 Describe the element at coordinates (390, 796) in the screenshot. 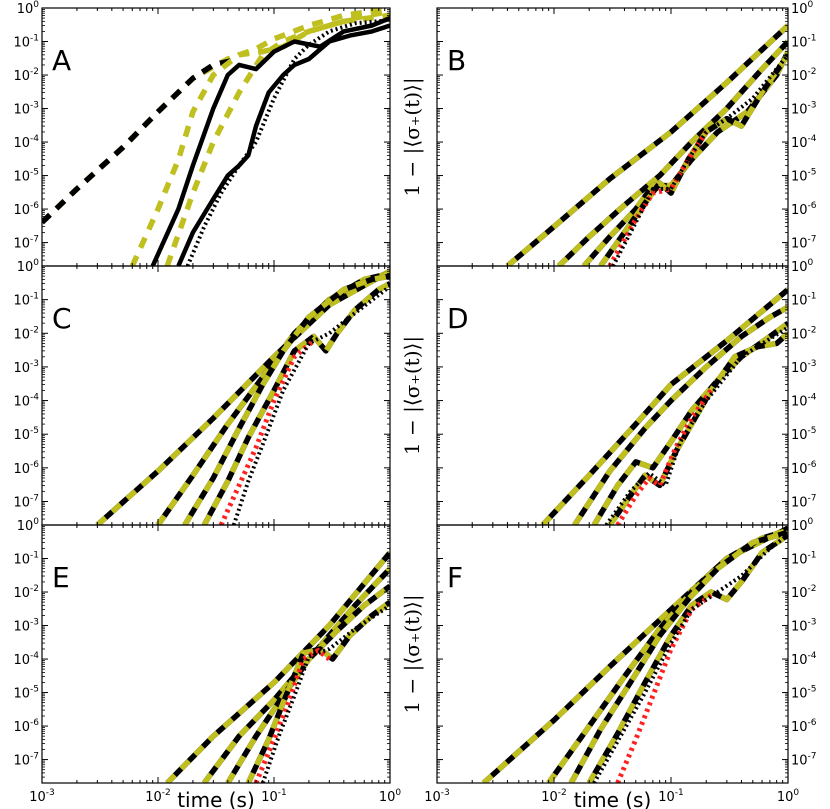

I see `x-tick-label: 10⁰` at that location.